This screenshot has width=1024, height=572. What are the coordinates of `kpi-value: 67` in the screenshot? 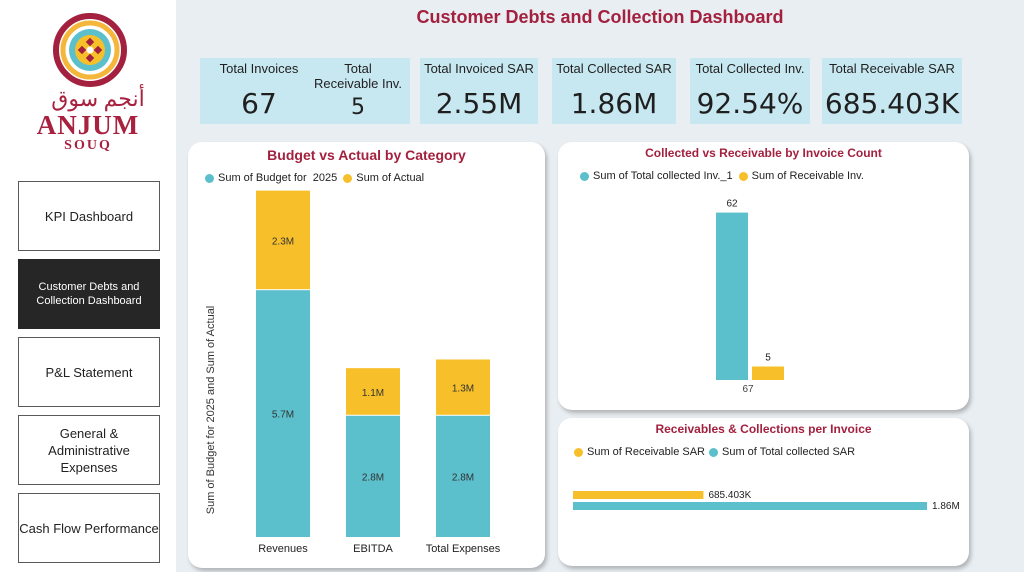 It's located at (259, 103).